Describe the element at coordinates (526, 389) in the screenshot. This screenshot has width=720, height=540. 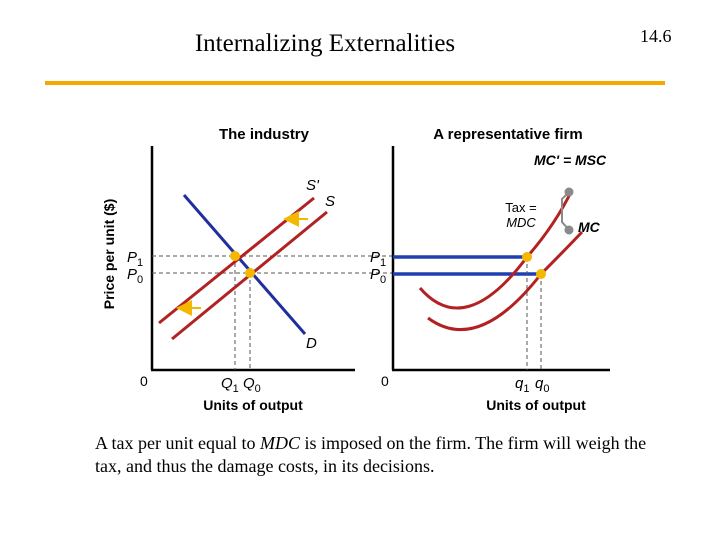
I see `firm-q1-sub: 1` at that location.